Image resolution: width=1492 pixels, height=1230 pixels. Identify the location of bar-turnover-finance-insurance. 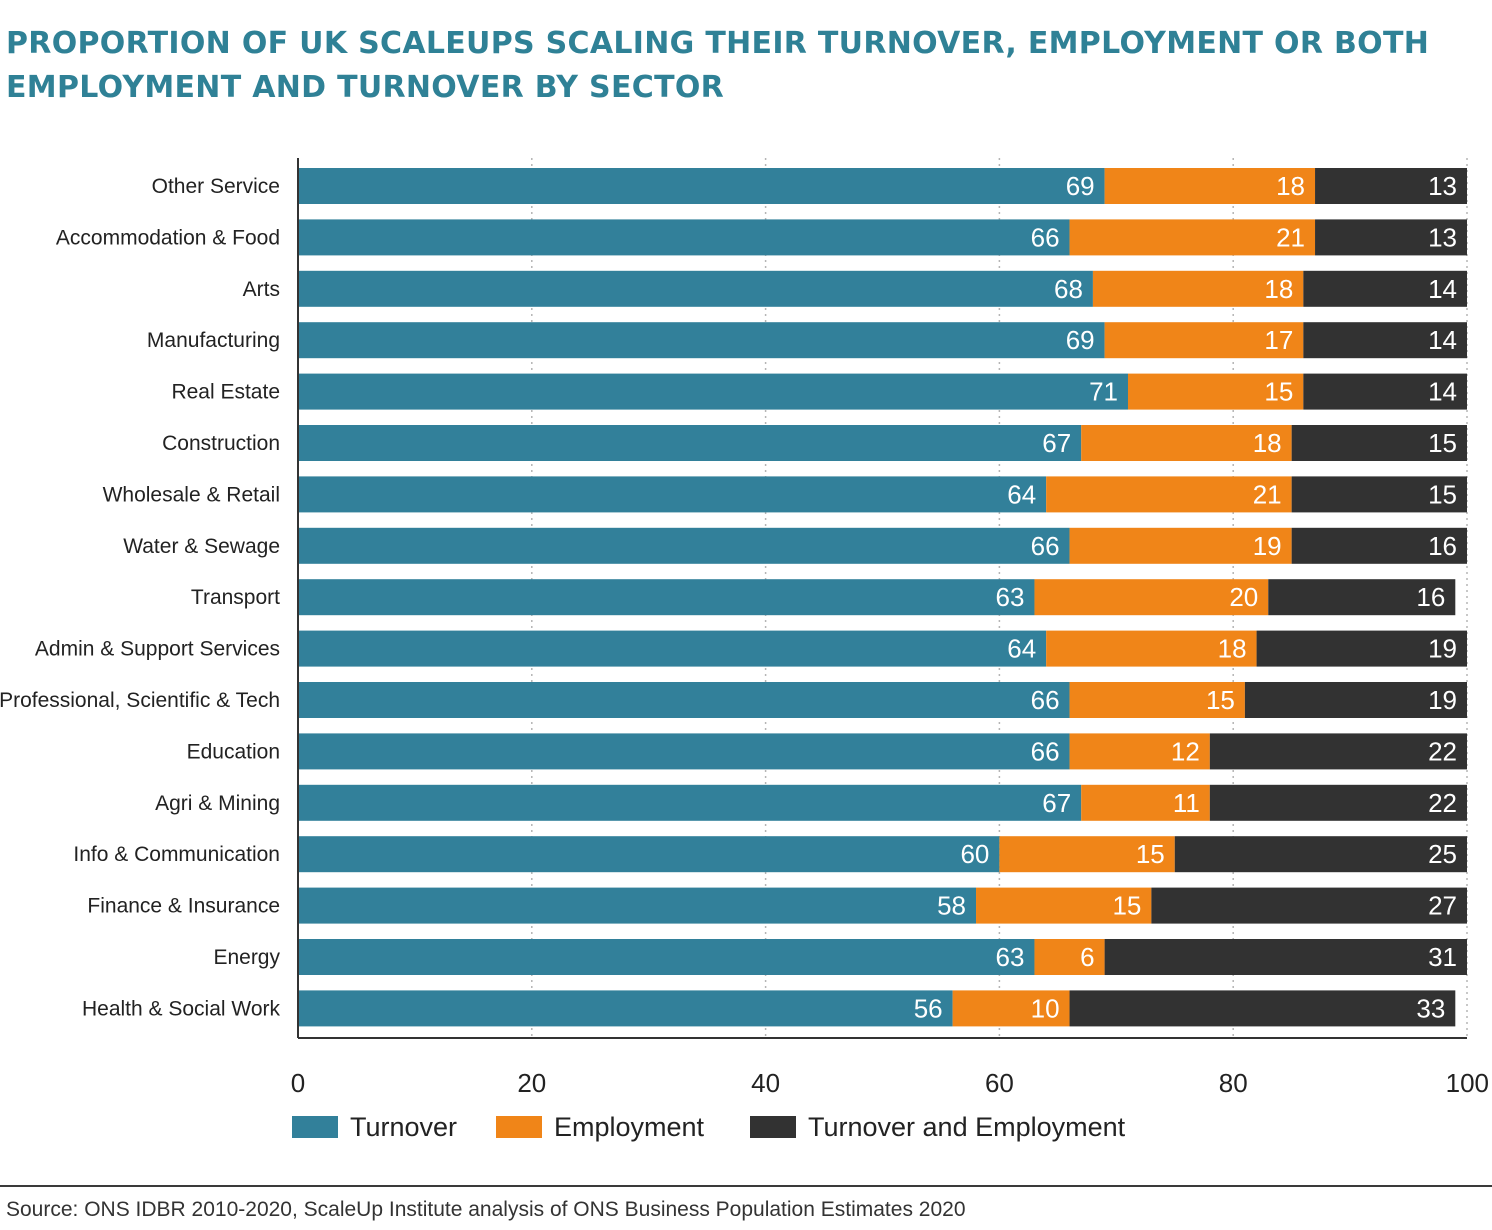
(637, 905).